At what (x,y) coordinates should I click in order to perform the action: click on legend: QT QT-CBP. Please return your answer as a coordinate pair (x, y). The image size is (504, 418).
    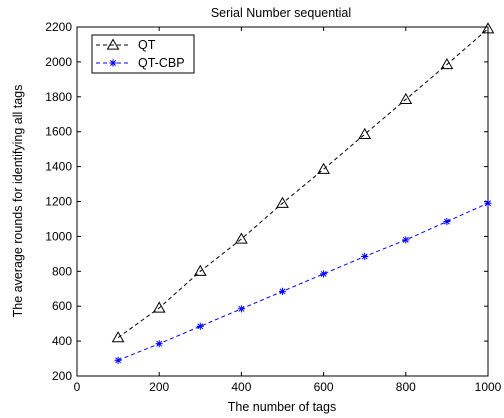
    Looking at the image, I should click on (143, 54).